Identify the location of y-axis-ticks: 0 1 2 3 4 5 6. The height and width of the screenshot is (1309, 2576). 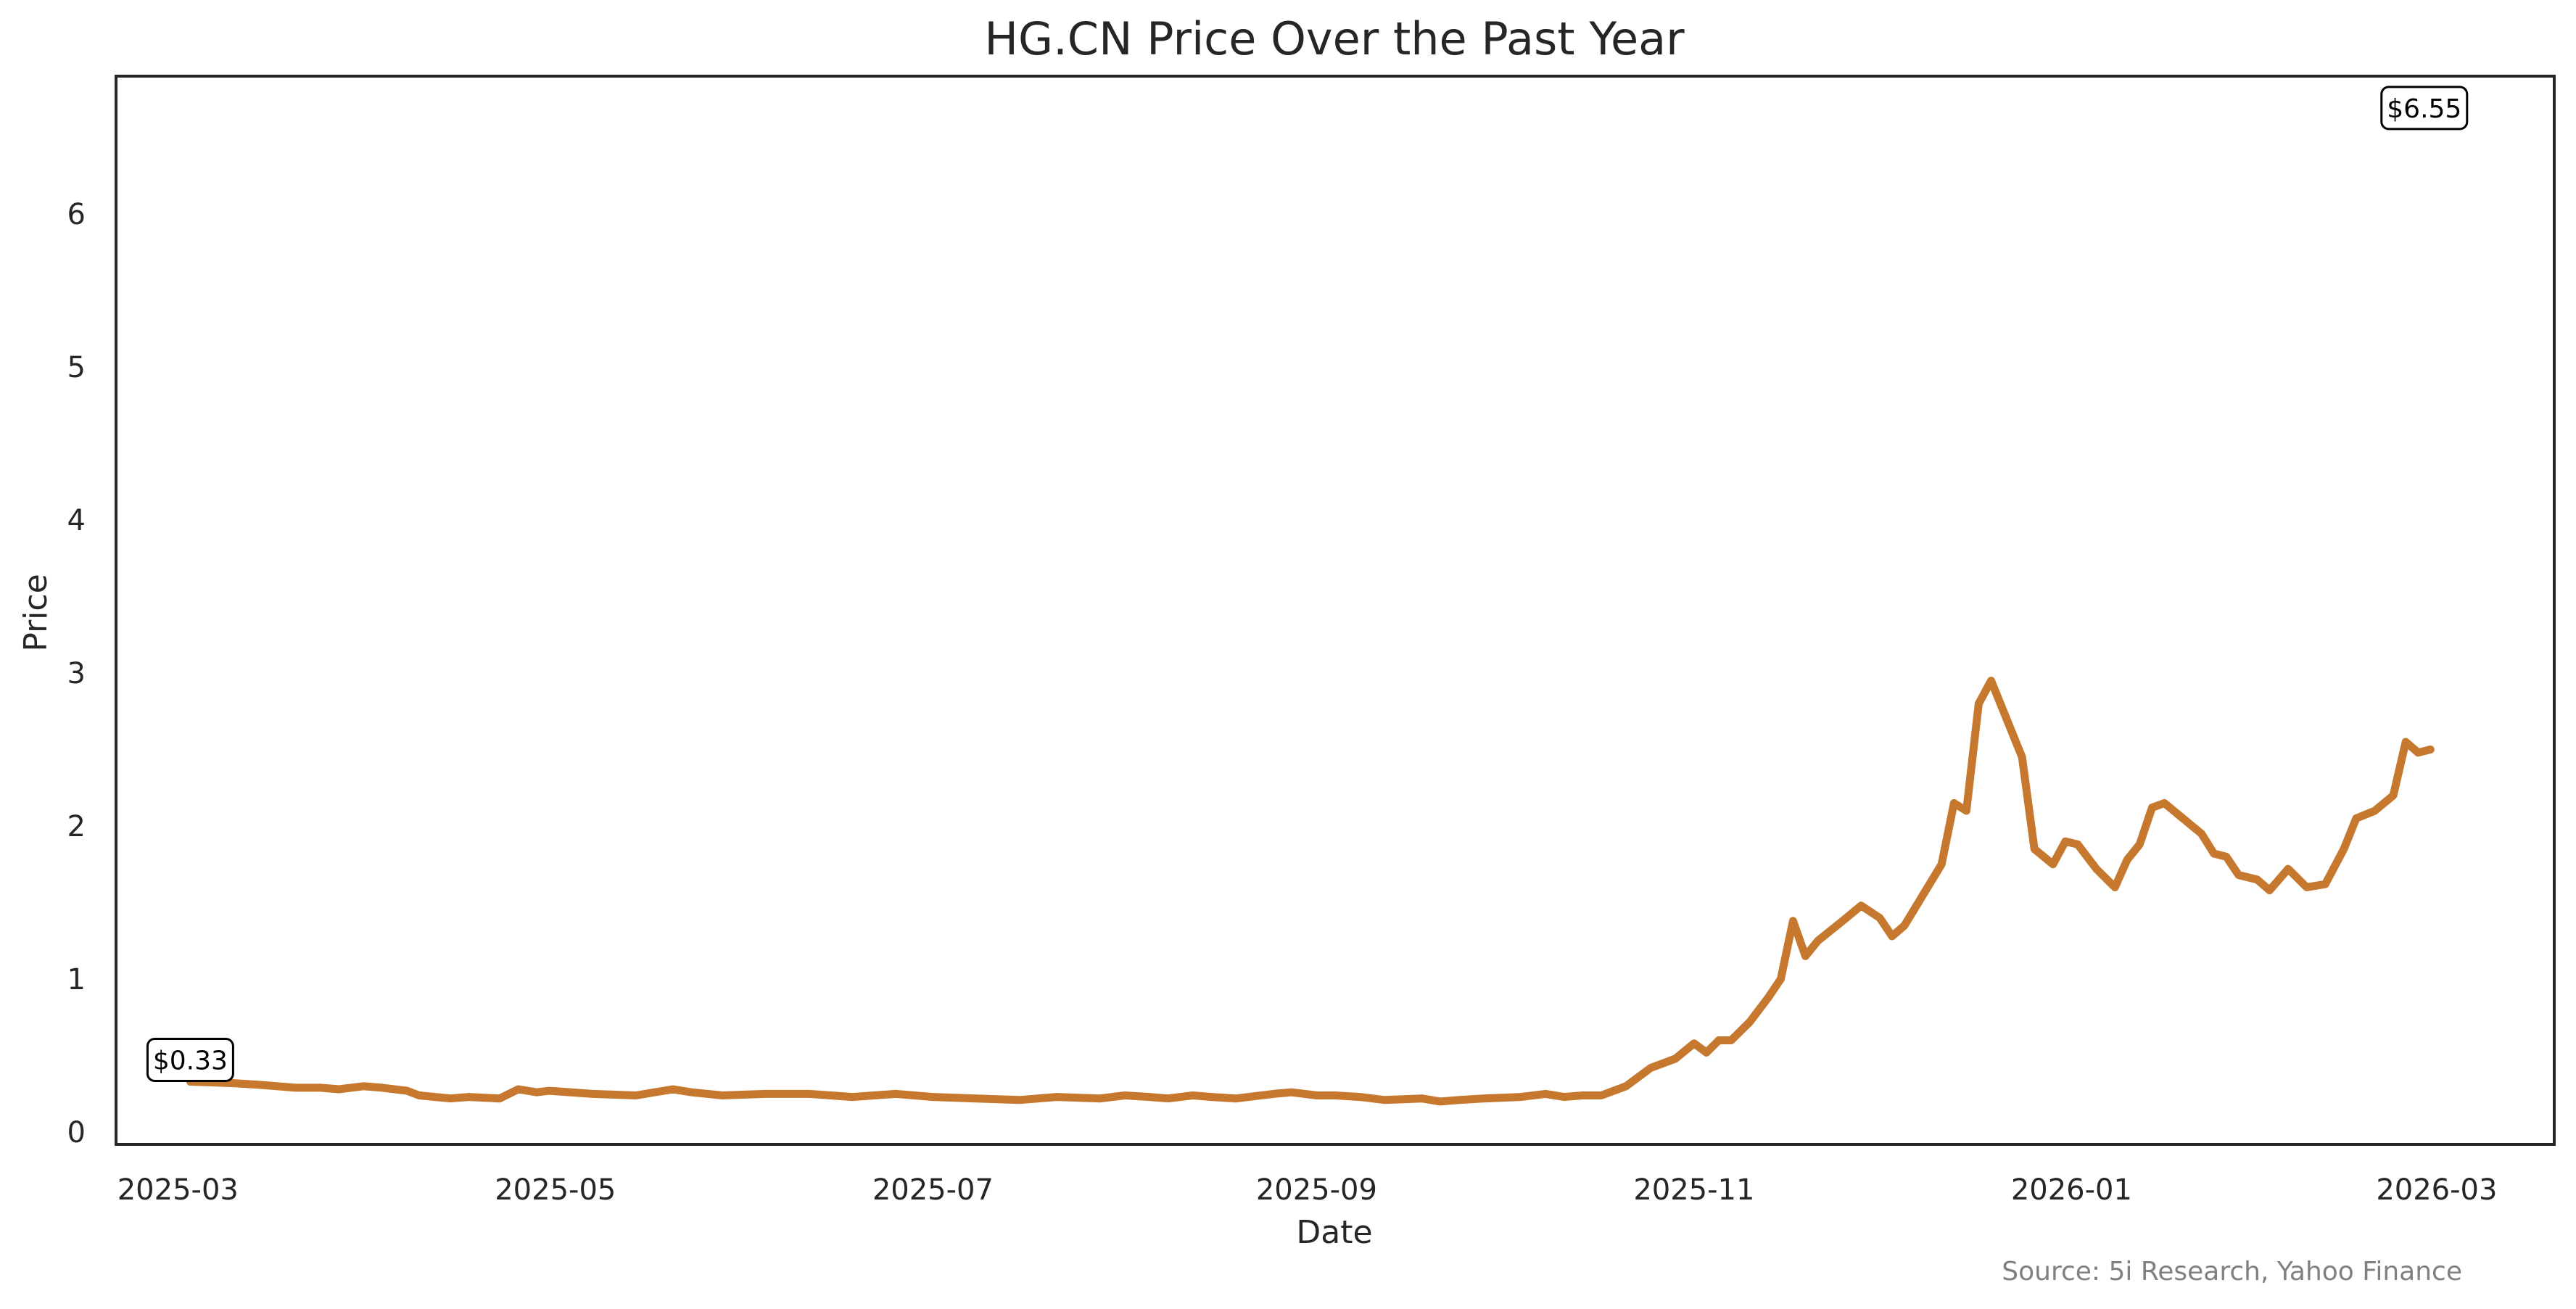
(76, 673).